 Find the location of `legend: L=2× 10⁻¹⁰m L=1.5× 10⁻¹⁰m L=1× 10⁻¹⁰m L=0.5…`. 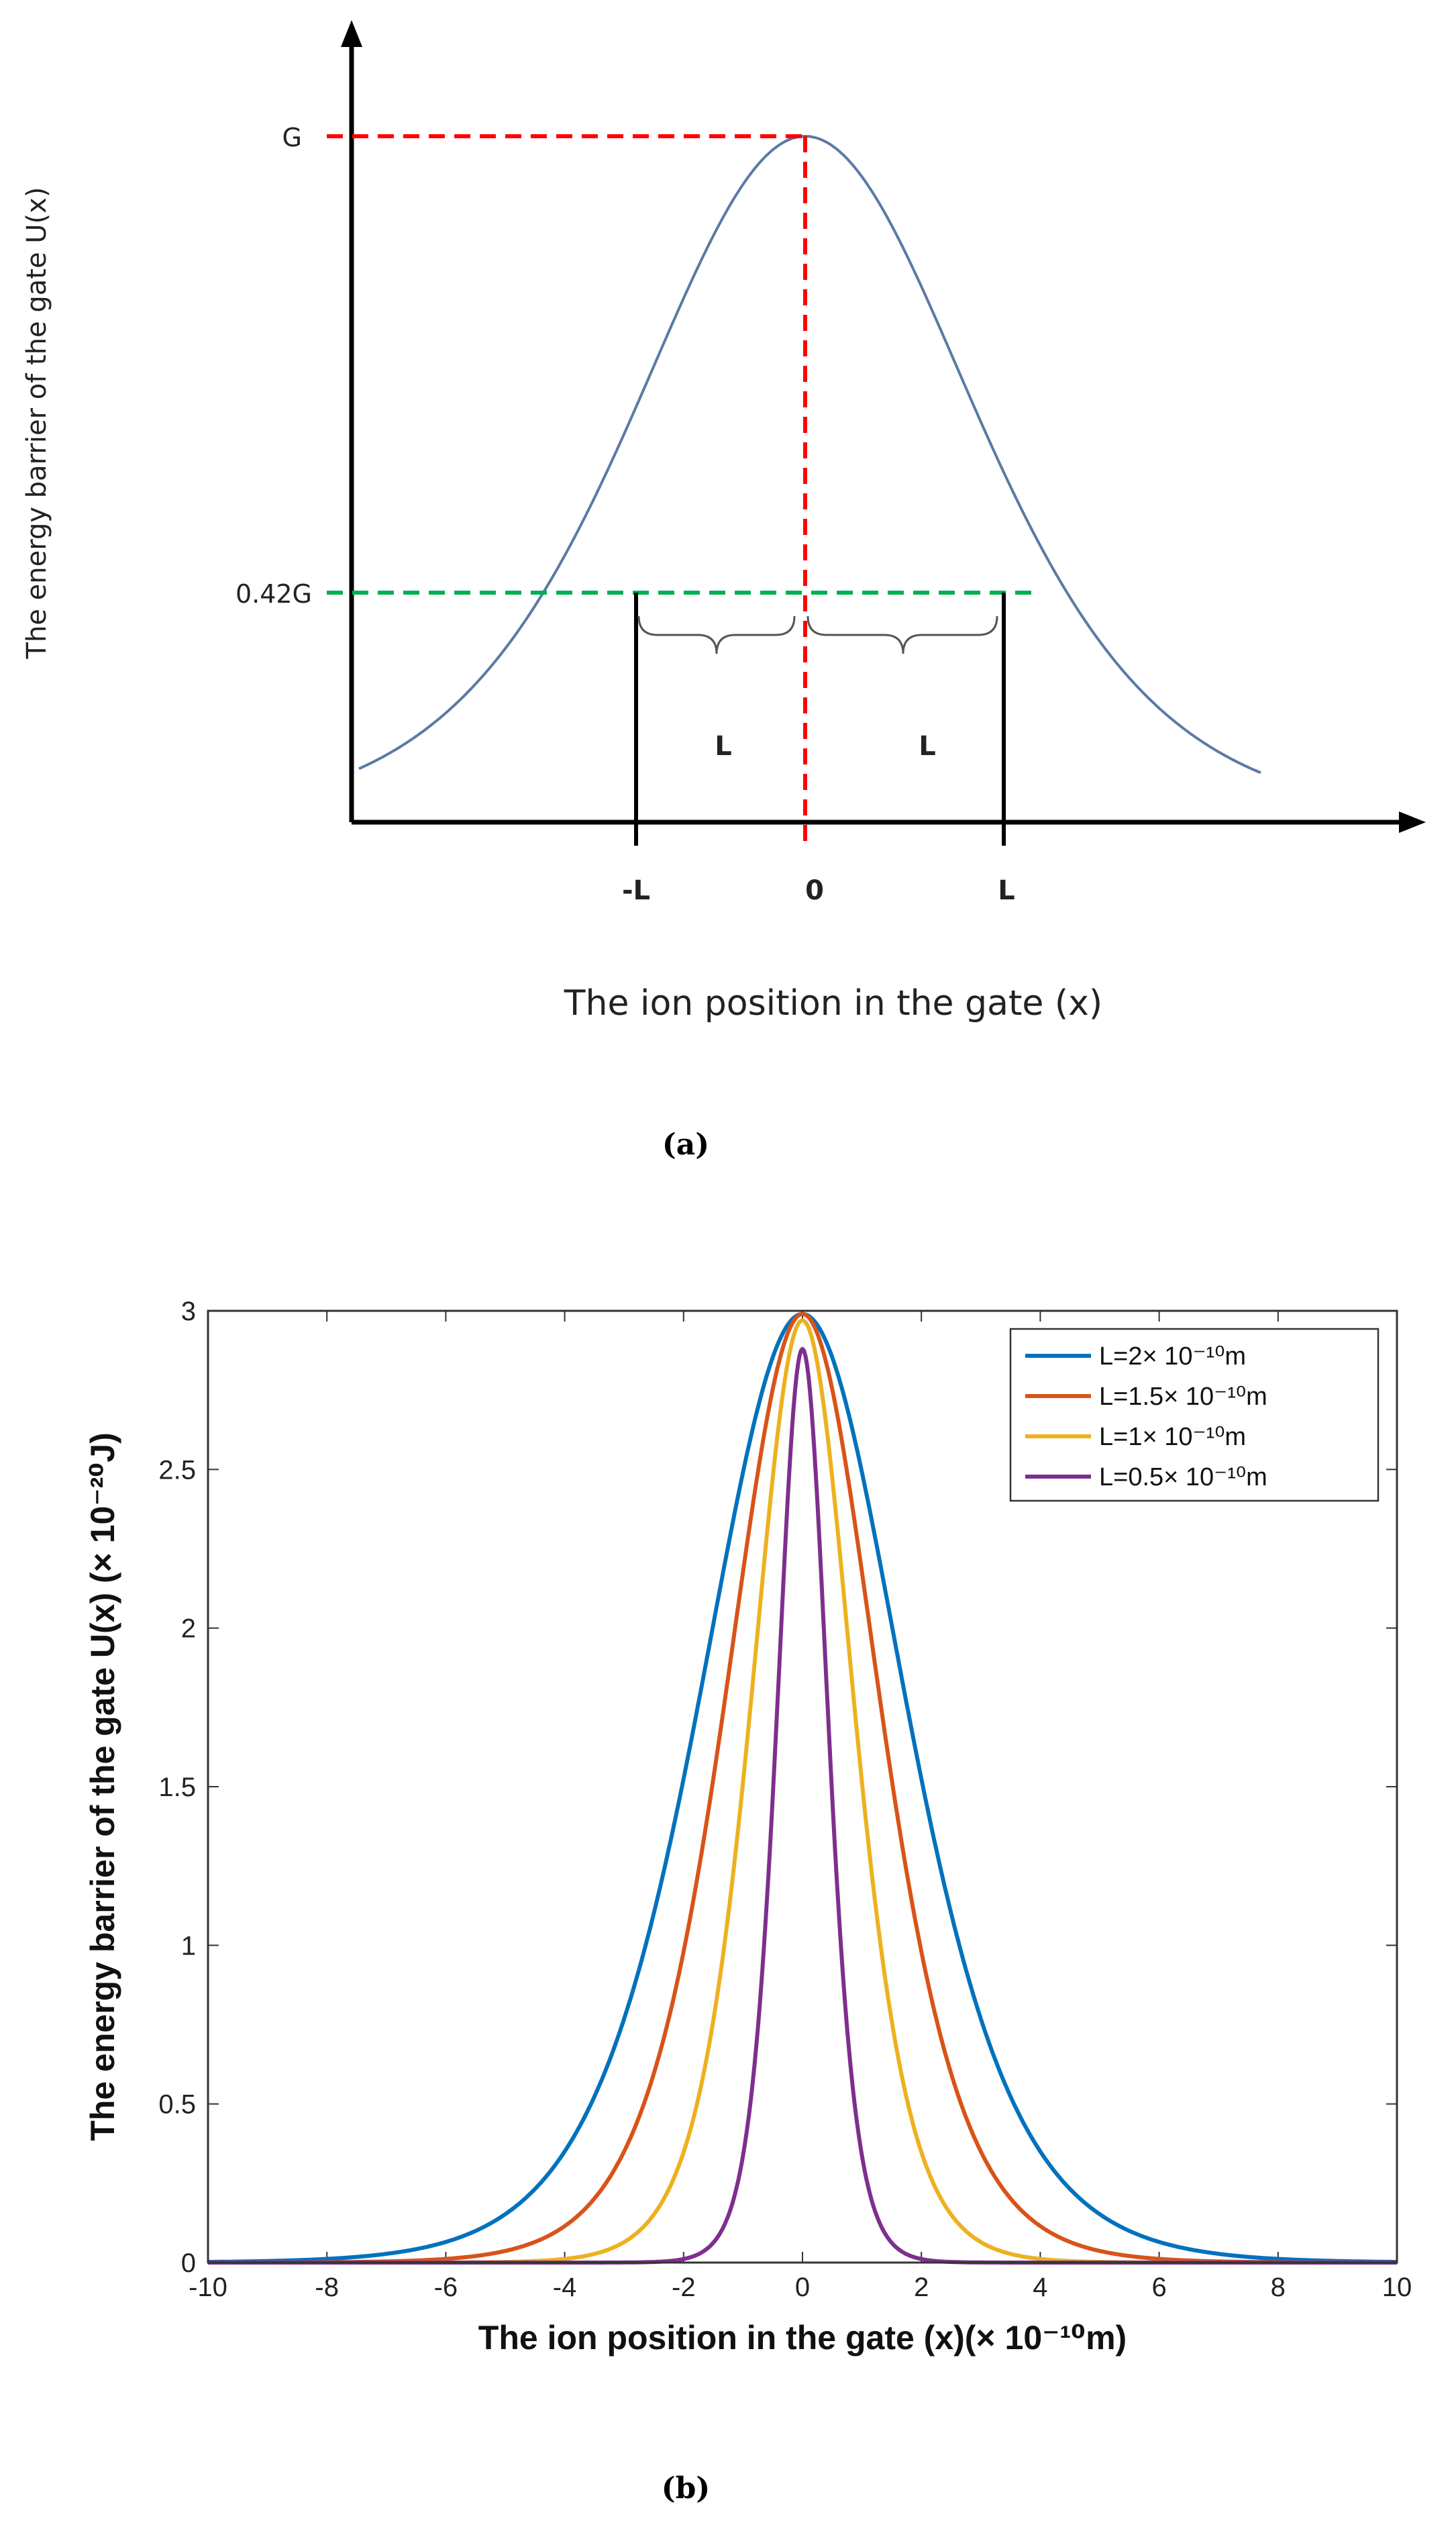

legend: L=2× 10⁻¹⁰m L=1.5× 10⁻¹⁰m L=1× 10⁻¹⁰m L=0.5… is located at coordinates (1194, 1415).